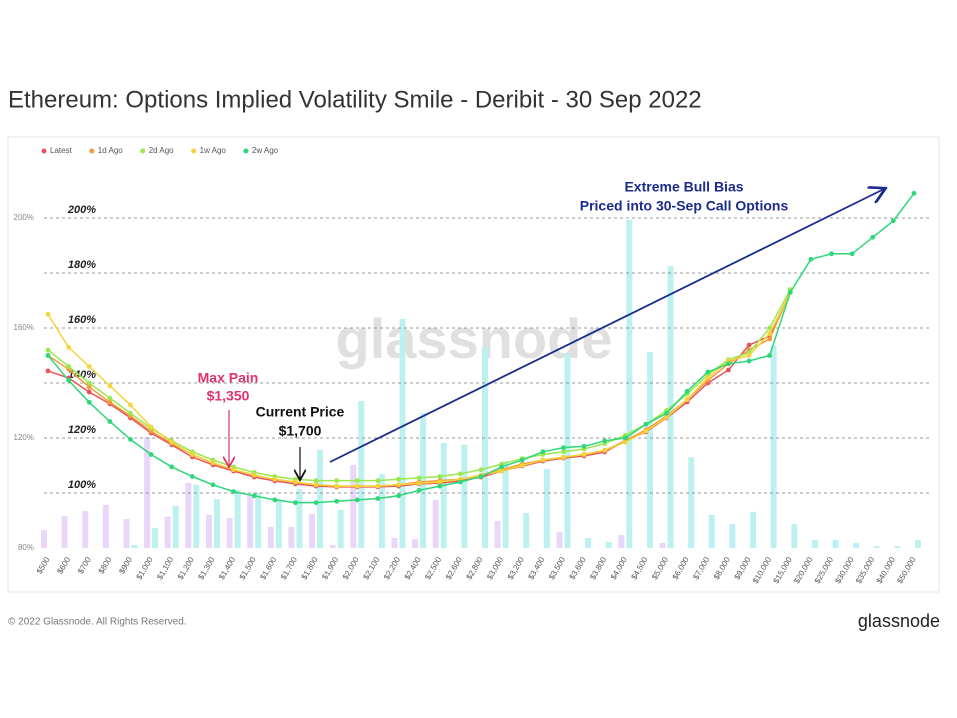 The height and width of the screenshot is (718, 957). I want to click on x-tick-label: $3,400, so click(536, 568).